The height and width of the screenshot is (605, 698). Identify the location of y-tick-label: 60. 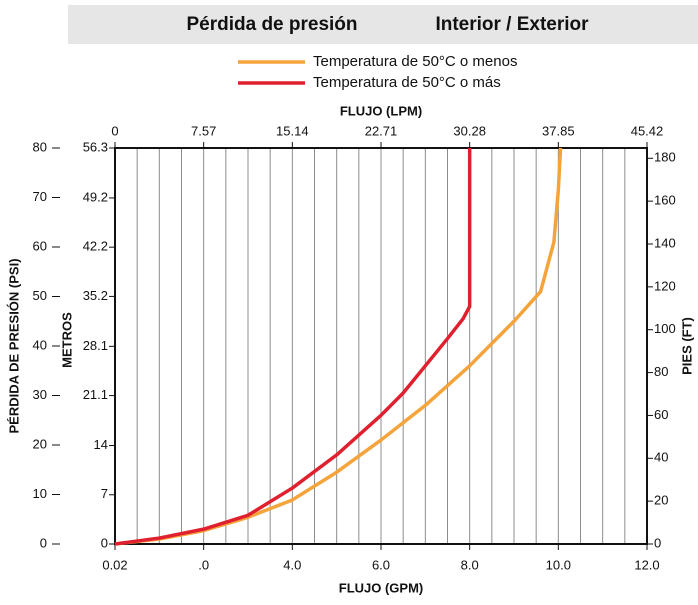
(40, 245).